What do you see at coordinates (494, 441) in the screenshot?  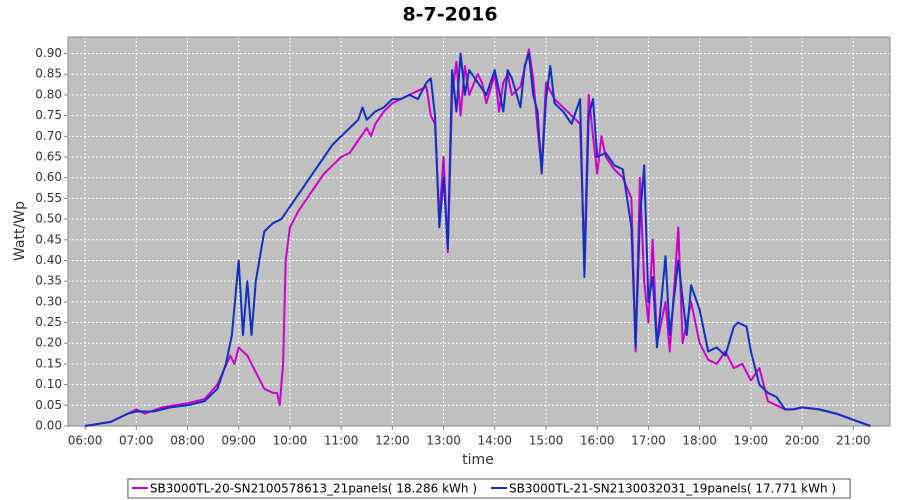 I see `x-tick-label: 14:00` at bounding box center [494, 441].